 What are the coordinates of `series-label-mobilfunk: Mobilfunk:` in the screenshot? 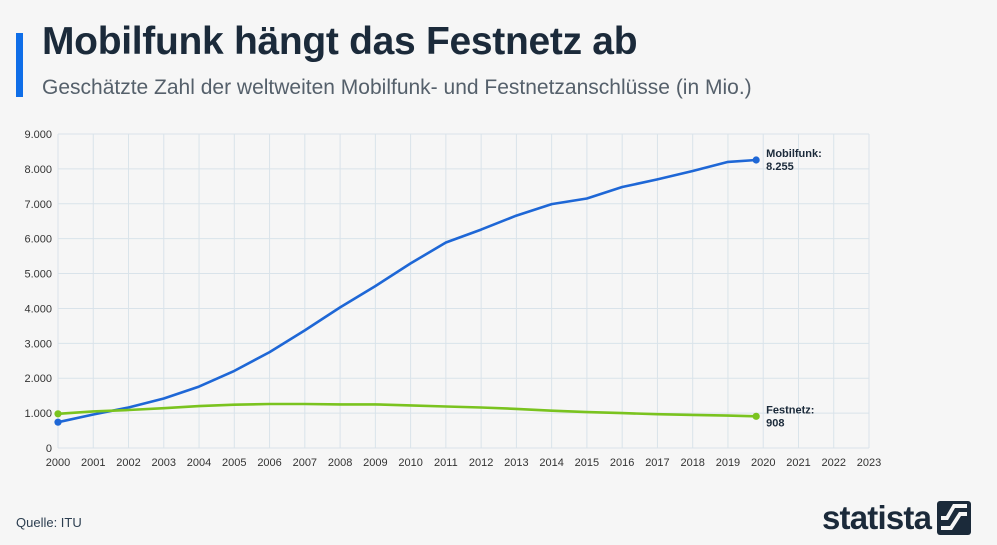 It's located at (794, 154).